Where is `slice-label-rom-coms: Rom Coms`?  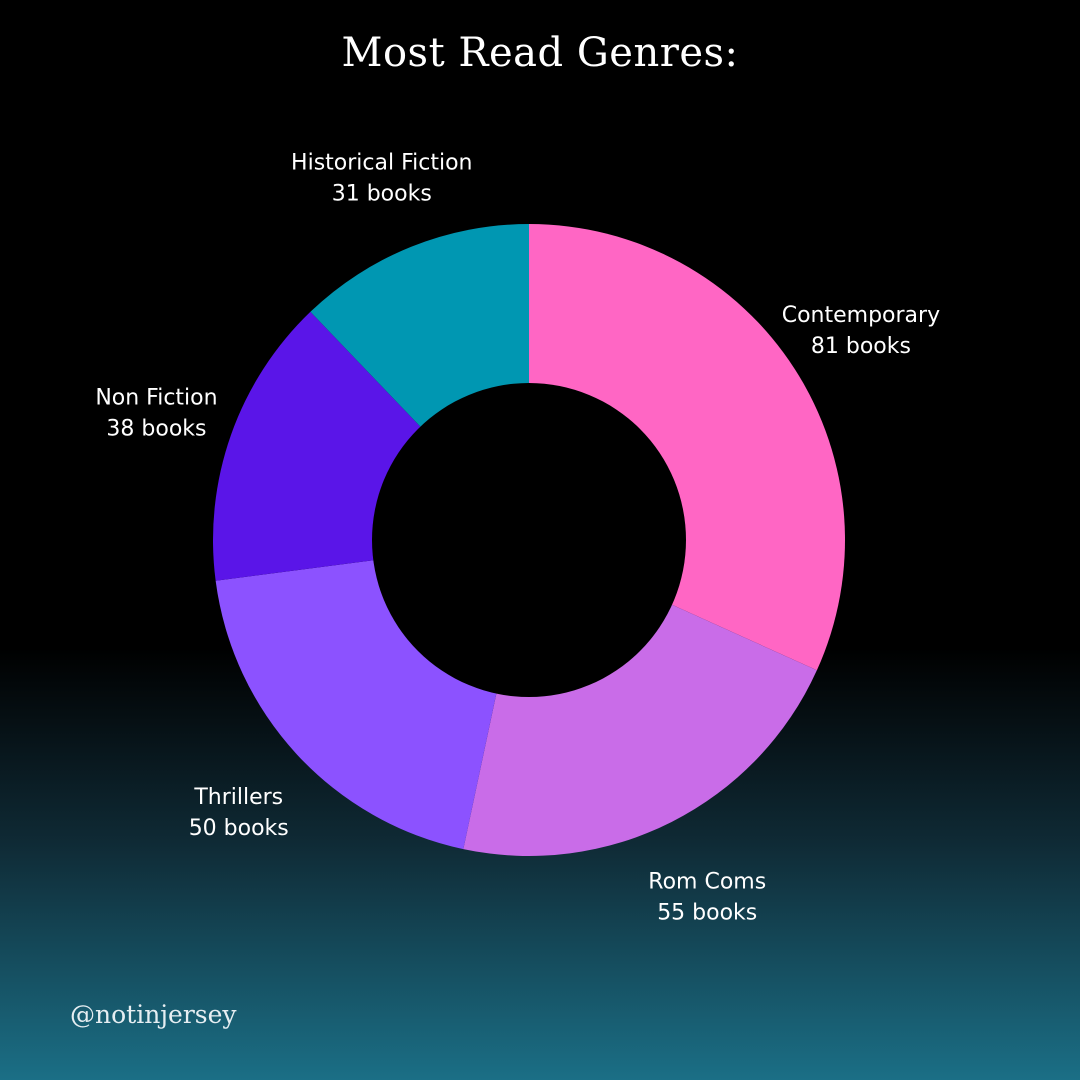
slice-label-rom-coms: Rom Coms is located at coordinates (707, 881).